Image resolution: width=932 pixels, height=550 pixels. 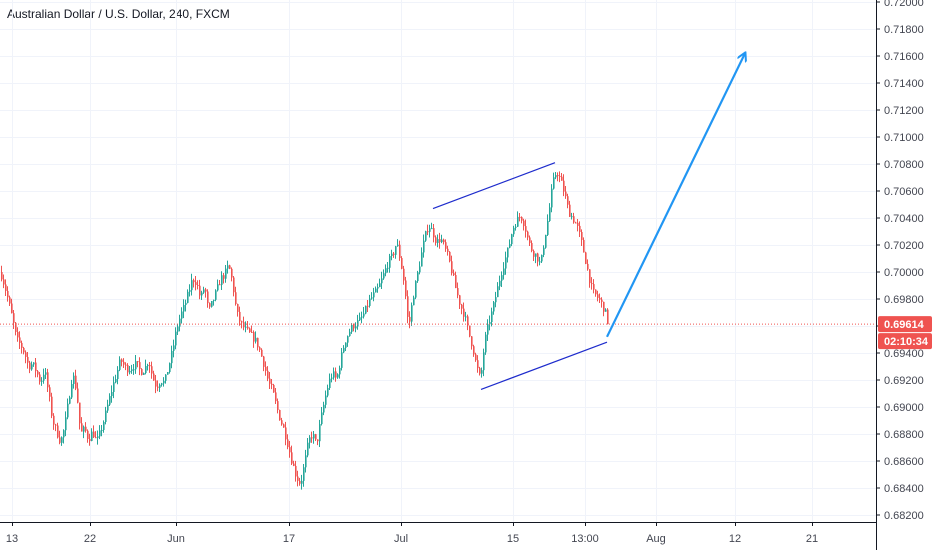 What do you see at coordinates (412, 533) in the screenshot?
I see `time-axis: 13 22 Jun 17 Jul 15 13:00 Aug 12 21` at bounding box center [412, 533].